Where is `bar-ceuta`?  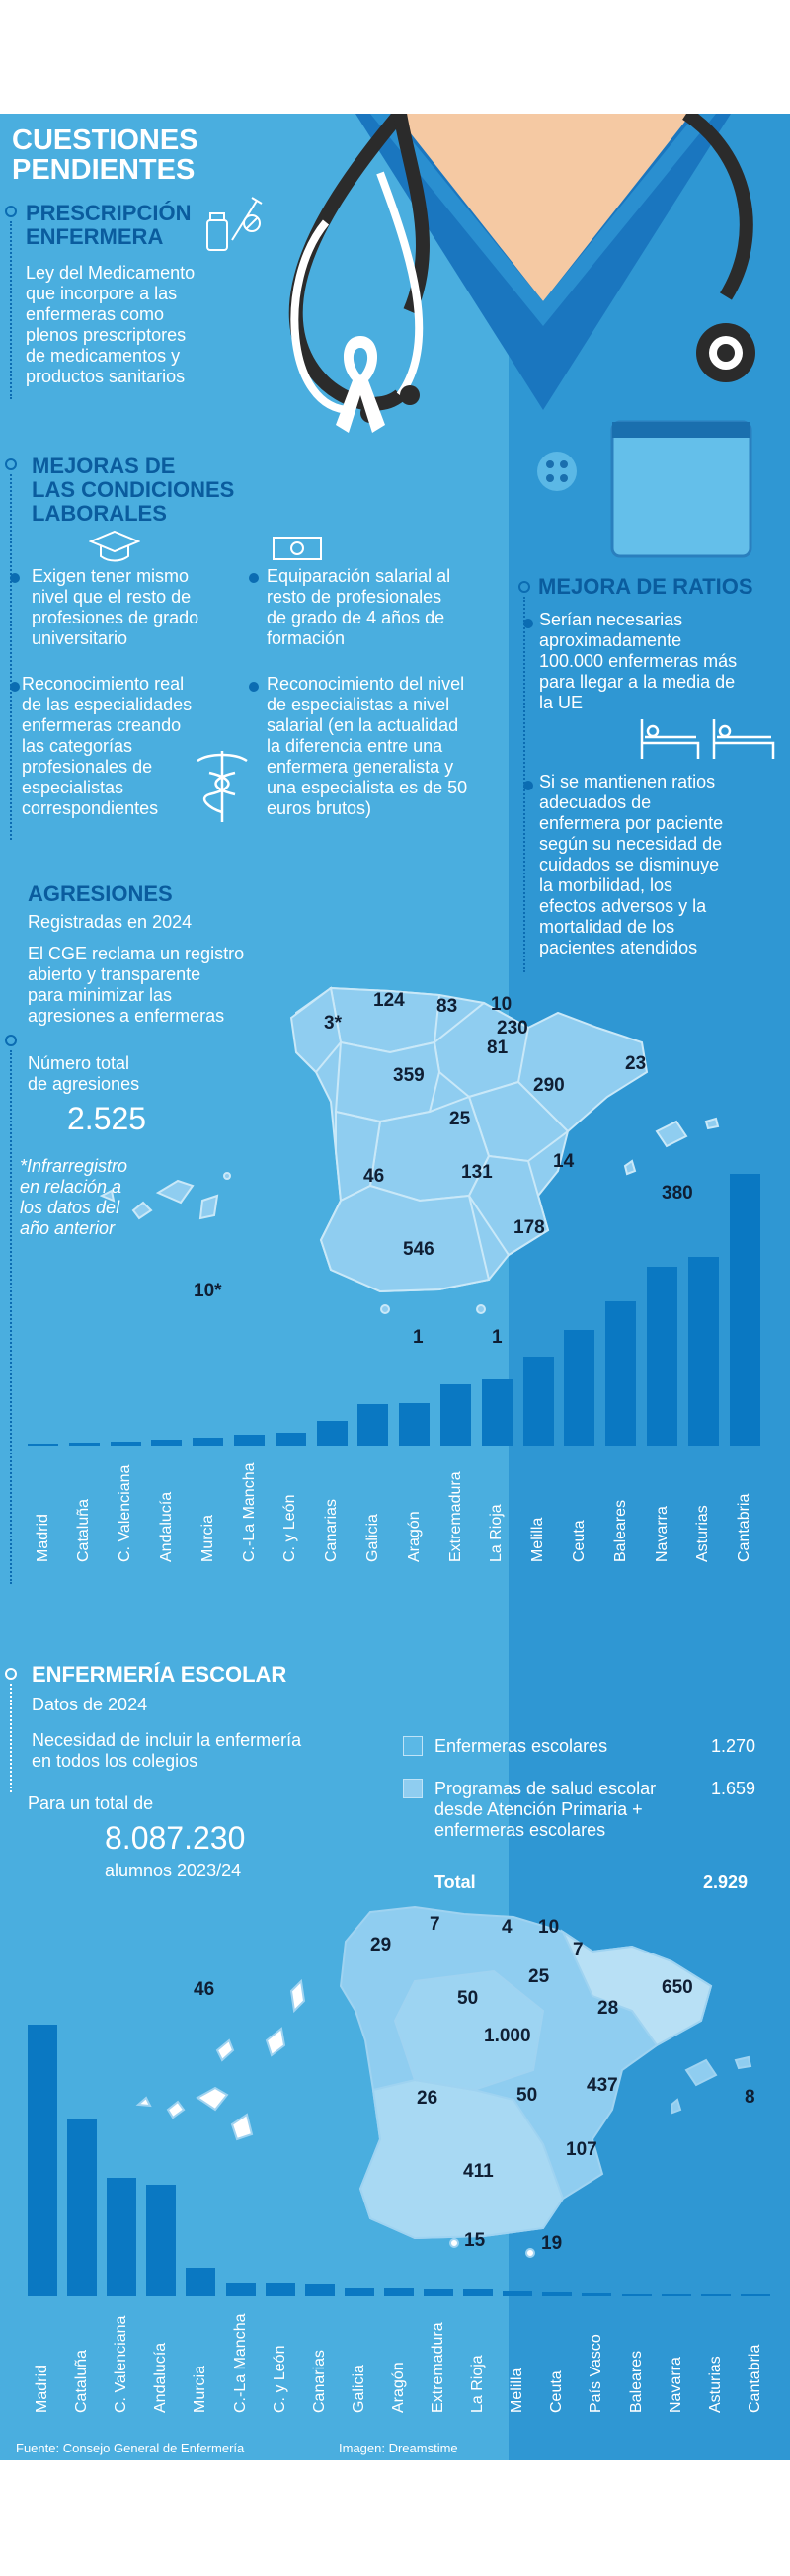
bar-ceuta is located at coordinates (580, 1388).